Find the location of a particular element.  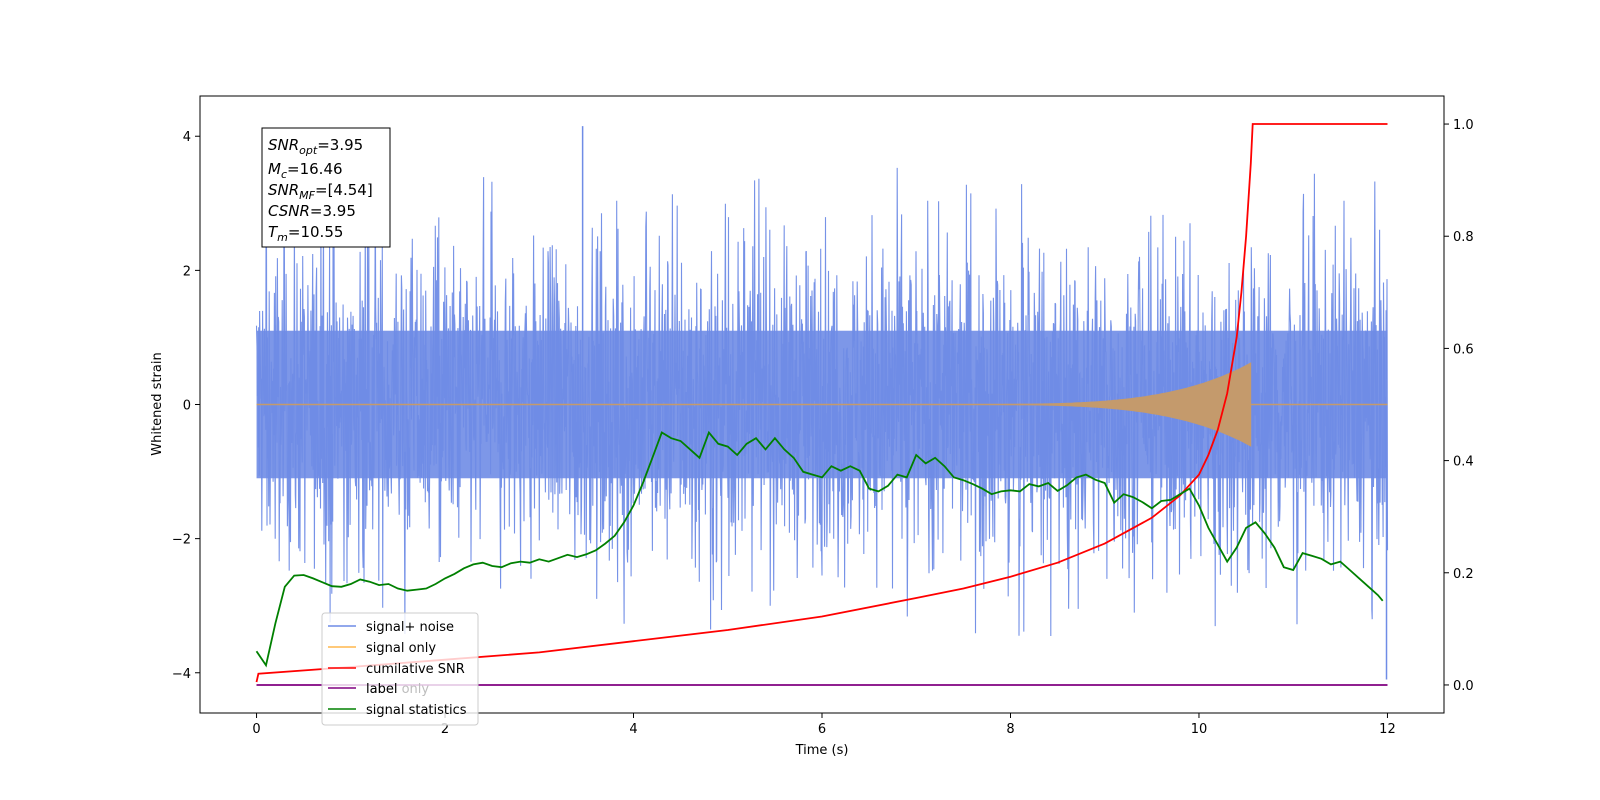

annotation-snr-opt: SNRopt=3.95 is located at coordinates (315, 146).